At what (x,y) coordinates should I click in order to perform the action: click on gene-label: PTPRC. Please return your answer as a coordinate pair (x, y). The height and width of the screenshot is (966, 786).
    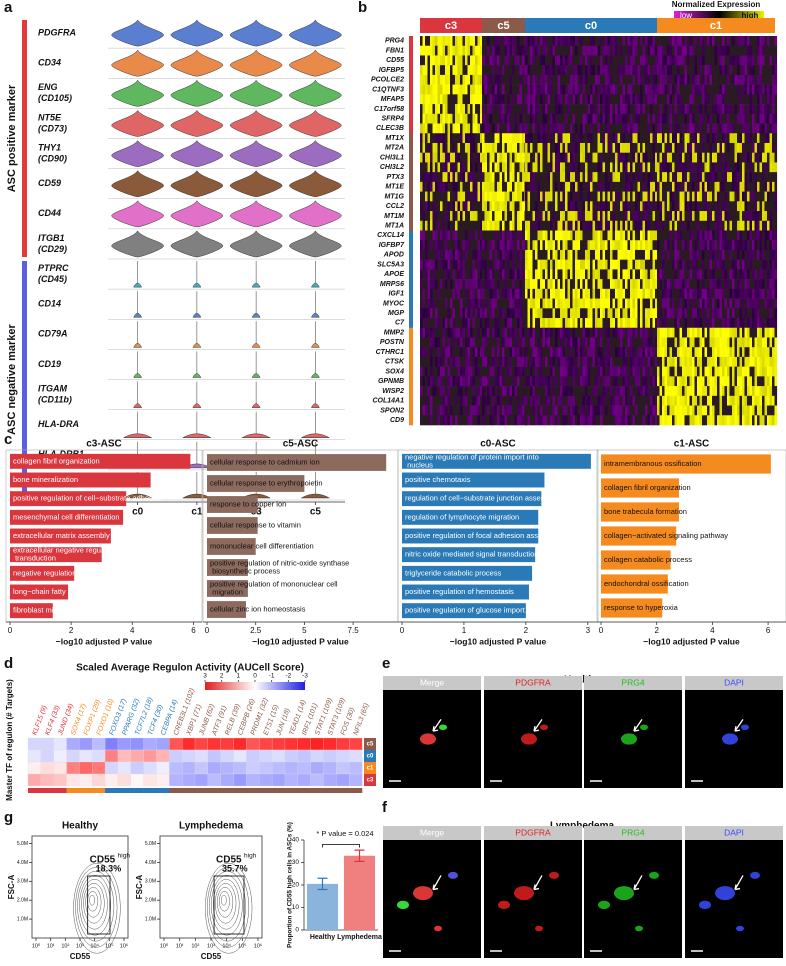
    Looking at the image, I should click on (53, 268).